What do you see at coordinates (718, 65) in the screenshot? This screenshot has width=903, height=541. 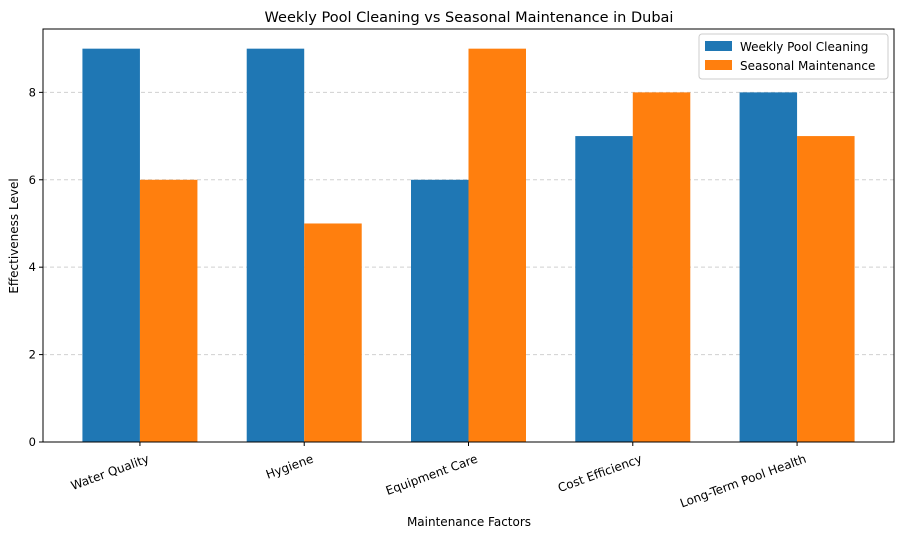 I see `legend-swatch-seasonal` at bounding box center [718, 65].